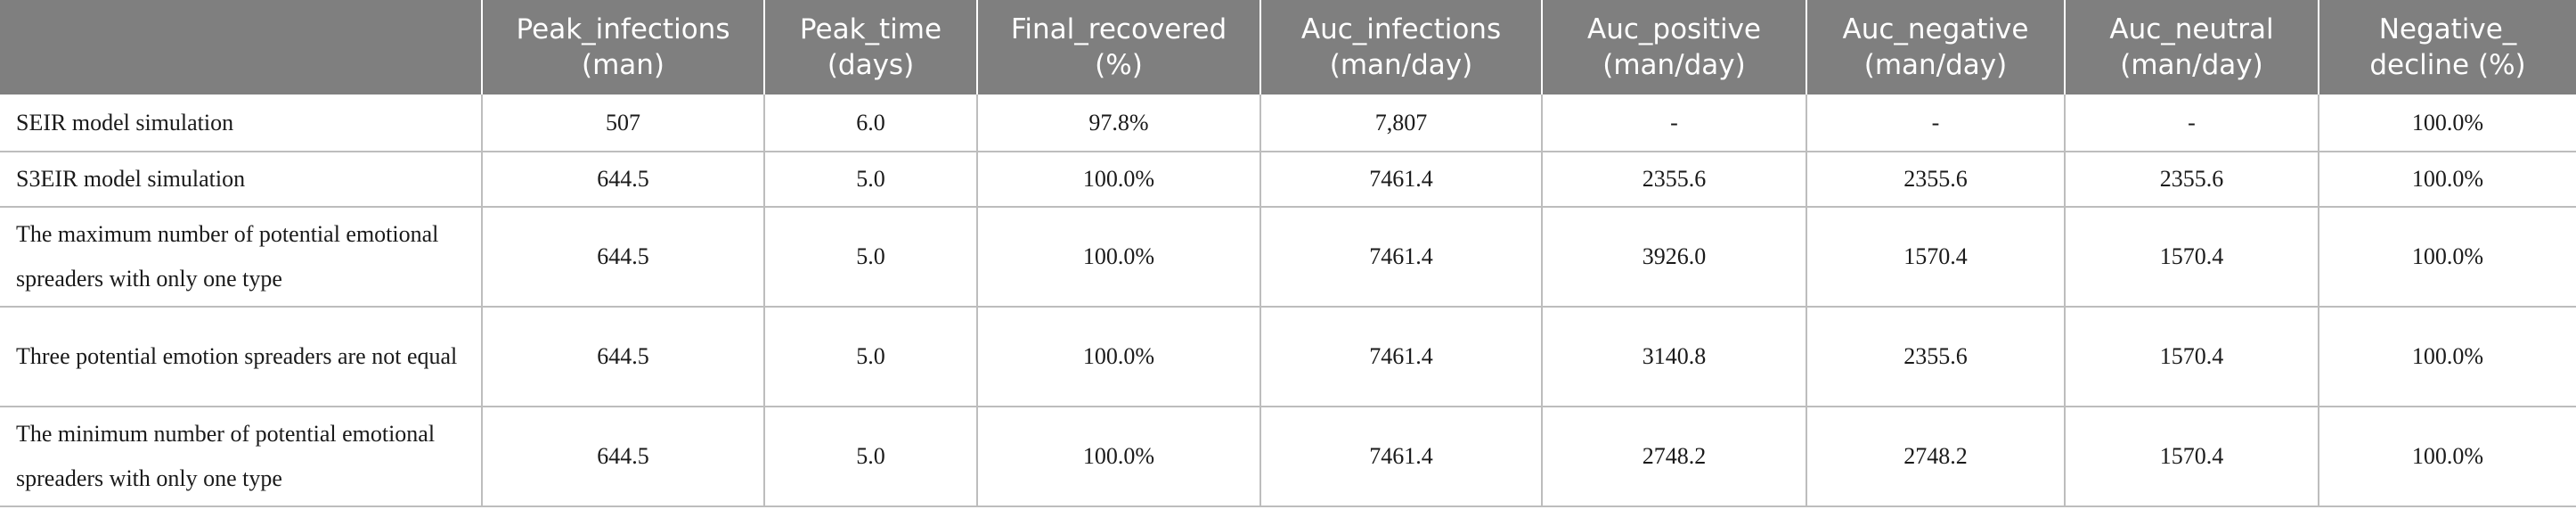  I want to click on header-negative-decline: Negative_ decline (%), so click(2448, 47).